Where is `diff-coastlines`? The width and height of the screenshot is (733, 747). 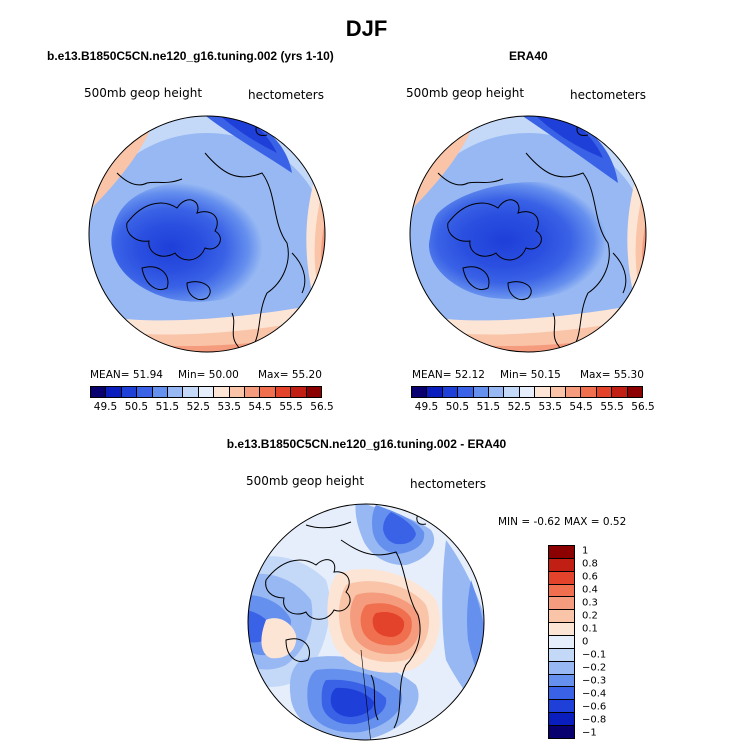
diff-coastlines is located at coordinates (346, 624).